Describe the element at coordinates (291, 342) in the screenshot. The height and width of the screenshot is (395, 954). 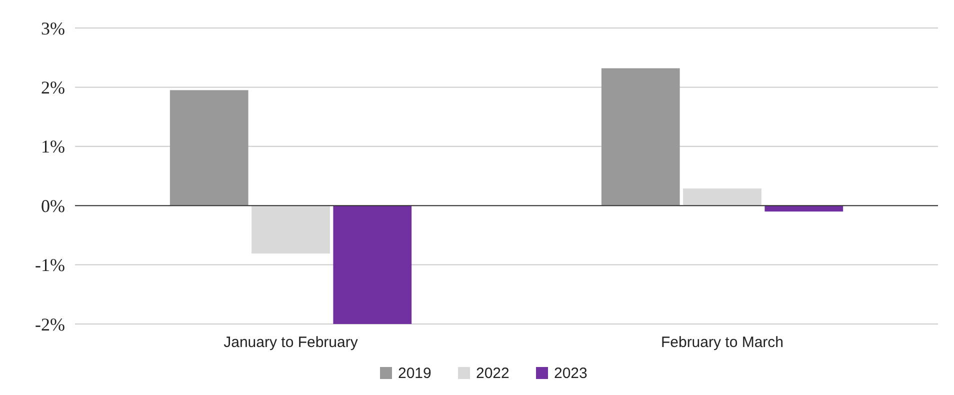
I see `x-tick-label: January to February` at that location.